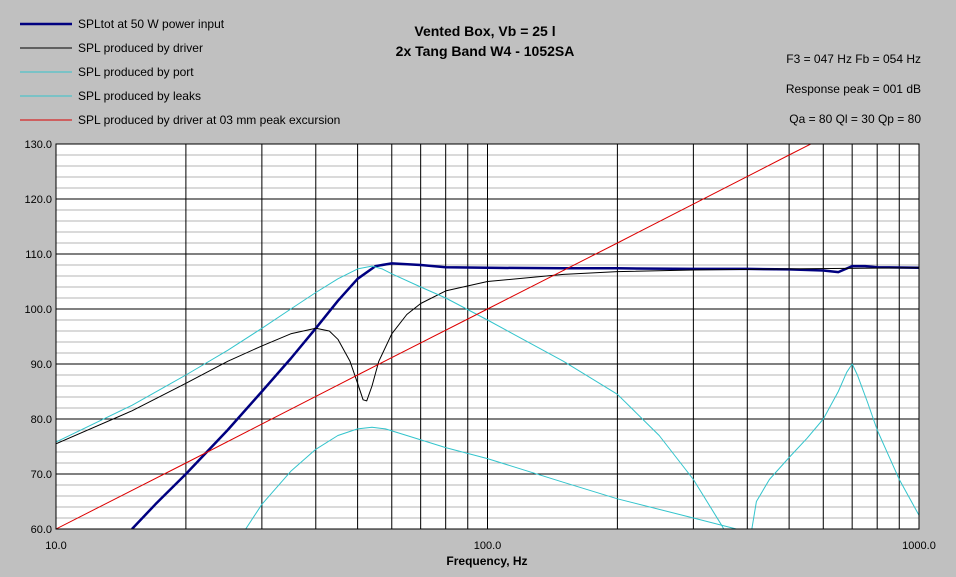 This screenshot has width=956, height=577. Describe the element at coordinates (492, 477) in the screenshot. I see `series-line-spl-leaks` at that location.